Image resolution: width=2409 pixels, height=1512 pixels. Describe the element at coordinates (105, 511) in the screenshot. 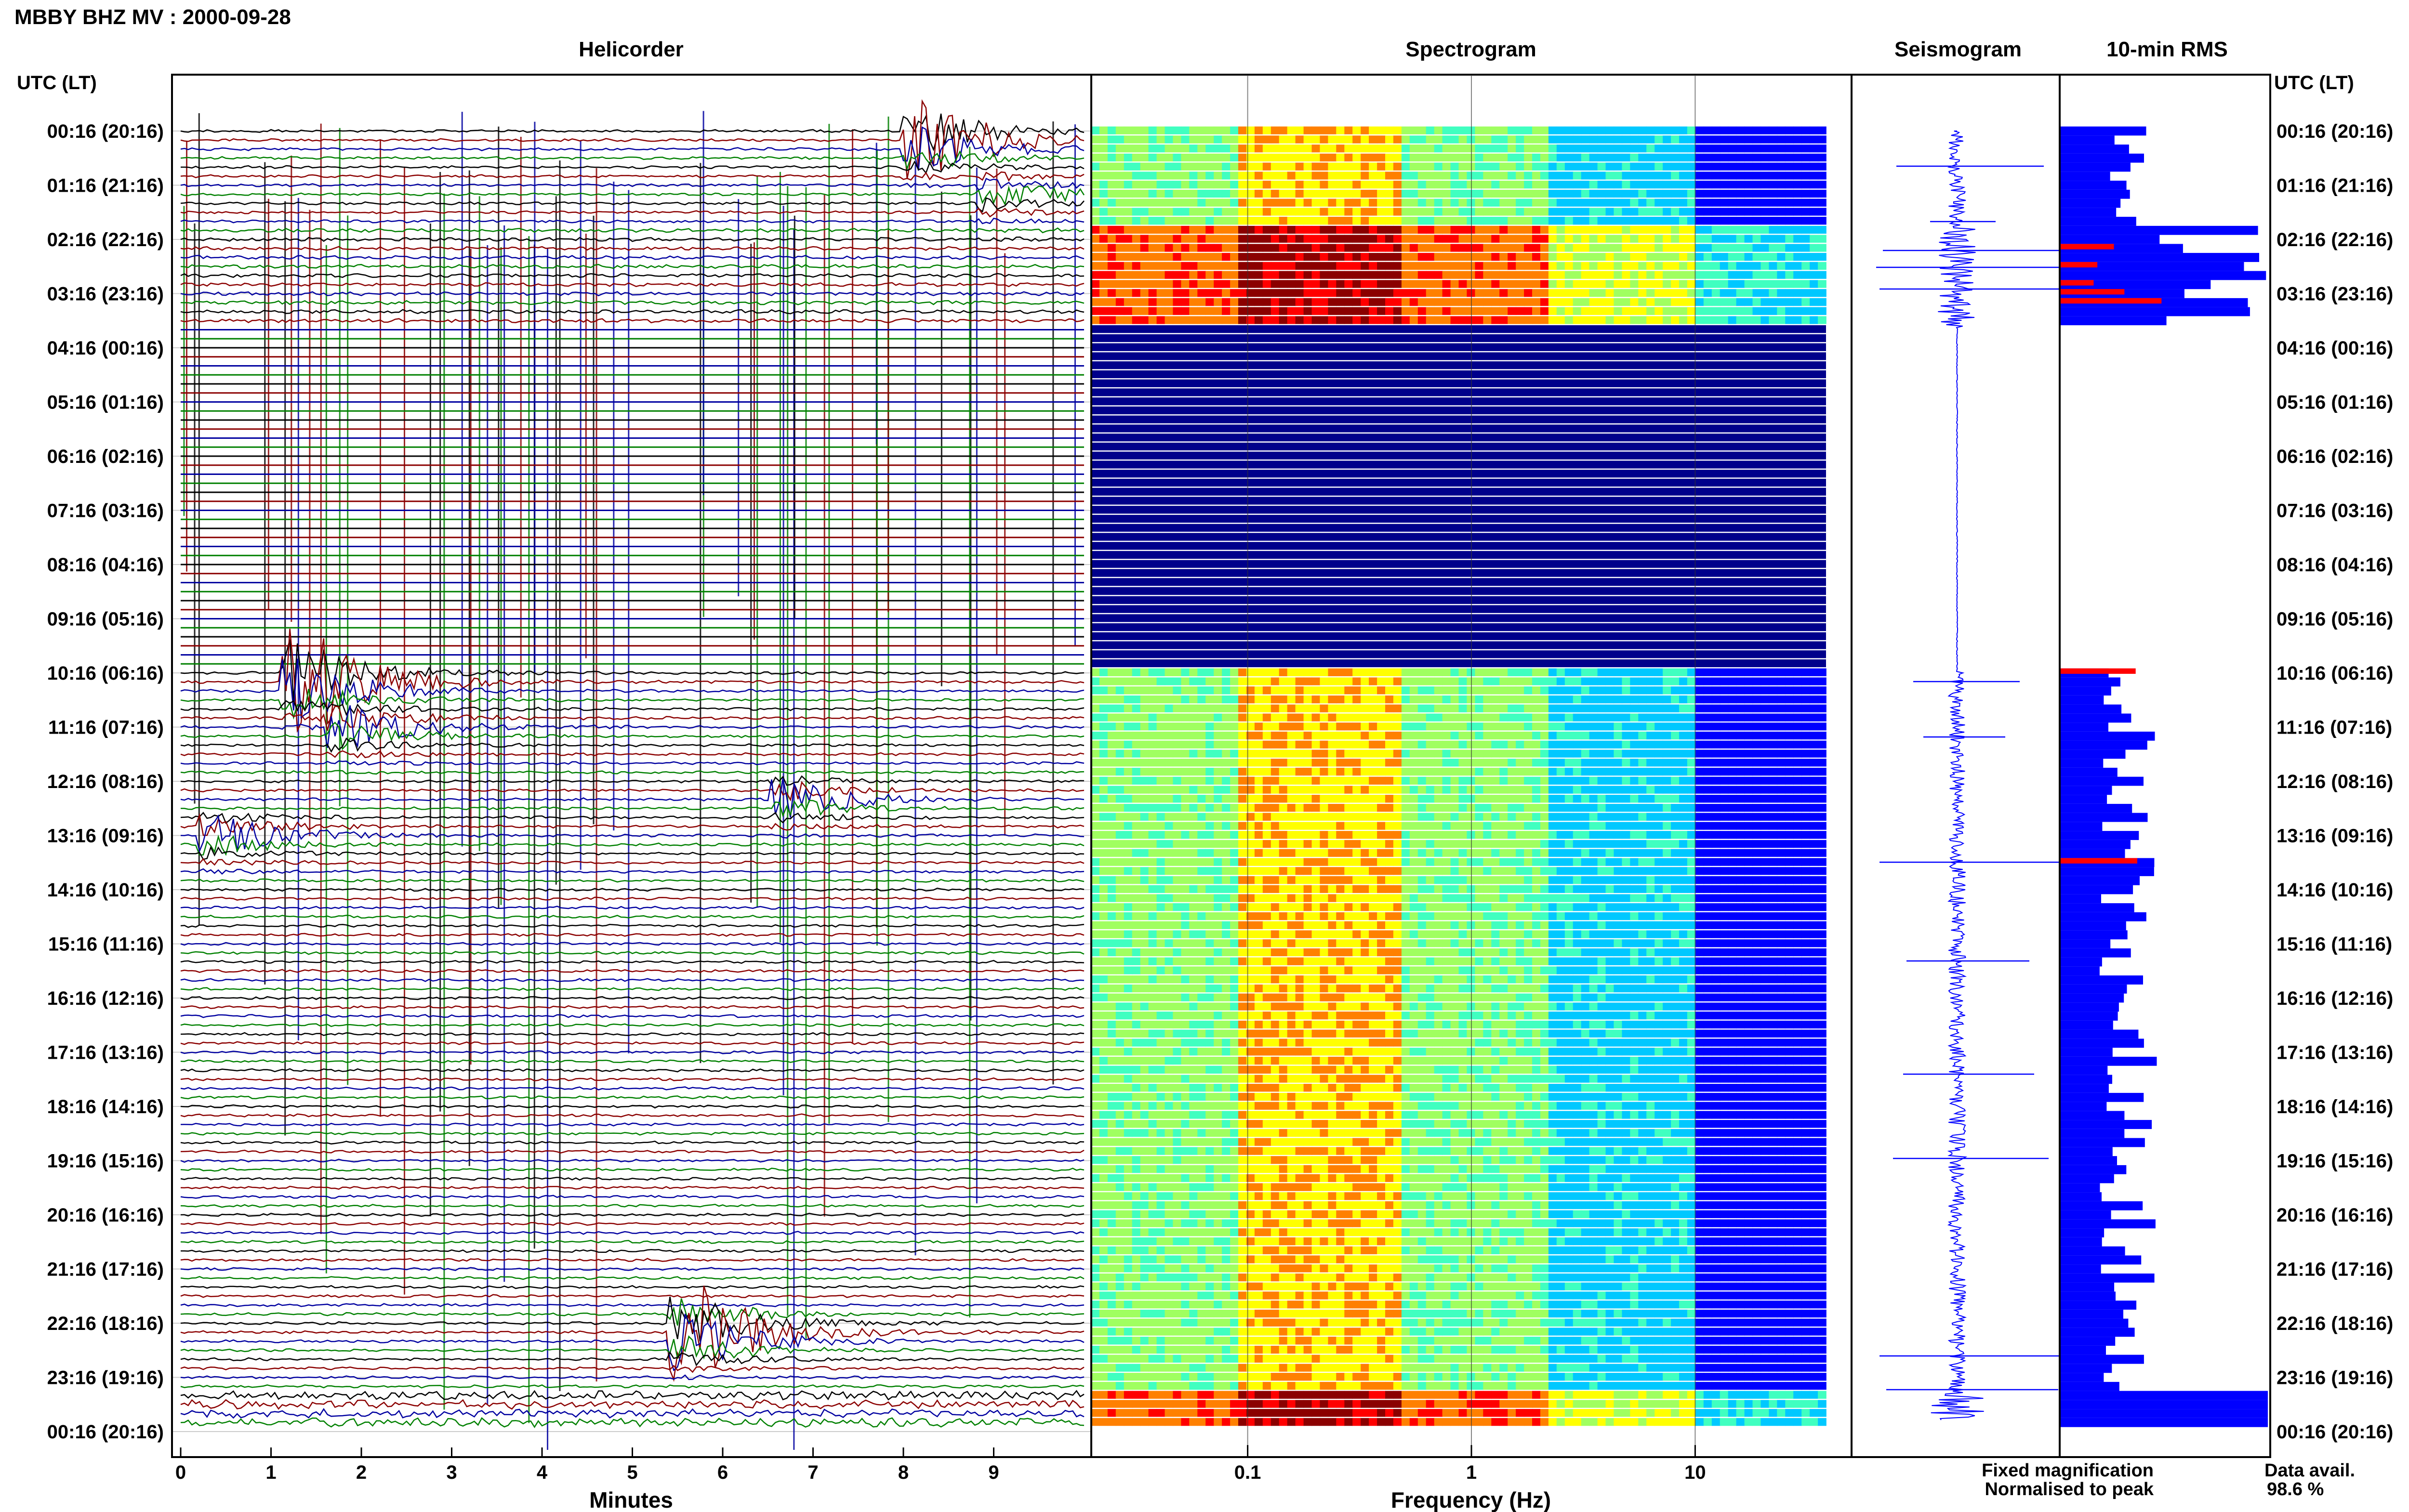

I see `time-label-left: 07:16 (03:16)` at that location.